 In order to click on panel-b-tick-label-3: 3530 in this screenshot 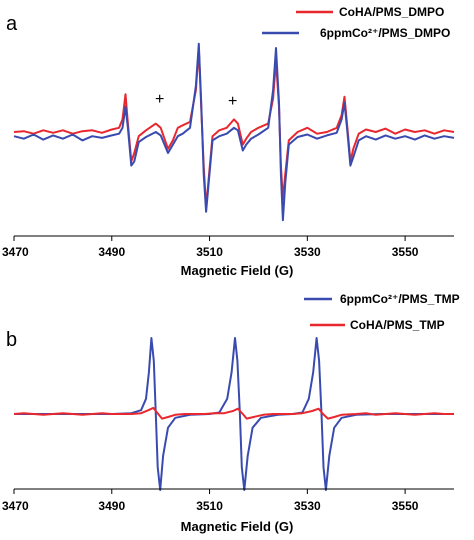, I will do `click(307, 506)`.